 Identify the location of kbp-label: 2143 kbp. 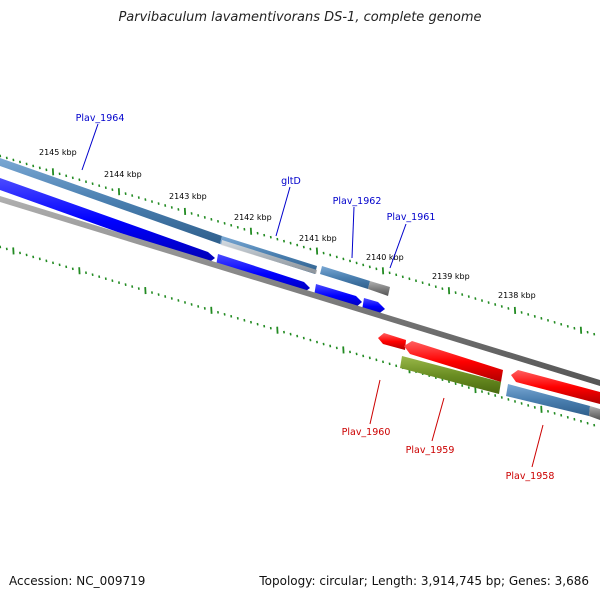
(188, 196).